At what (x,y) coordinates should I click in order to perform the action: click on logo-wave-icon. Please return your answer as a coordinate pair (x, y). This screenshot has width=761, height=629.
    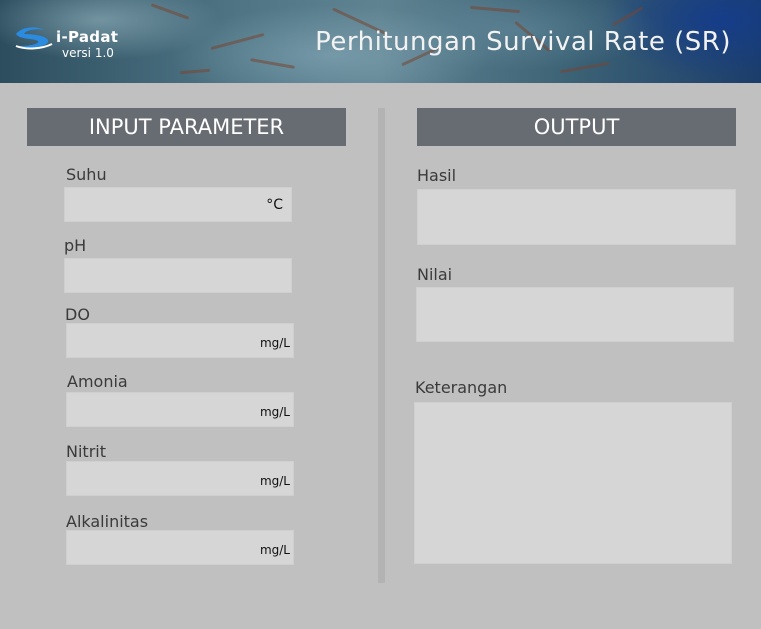
    Looking at the image, I should click on (34, 38).